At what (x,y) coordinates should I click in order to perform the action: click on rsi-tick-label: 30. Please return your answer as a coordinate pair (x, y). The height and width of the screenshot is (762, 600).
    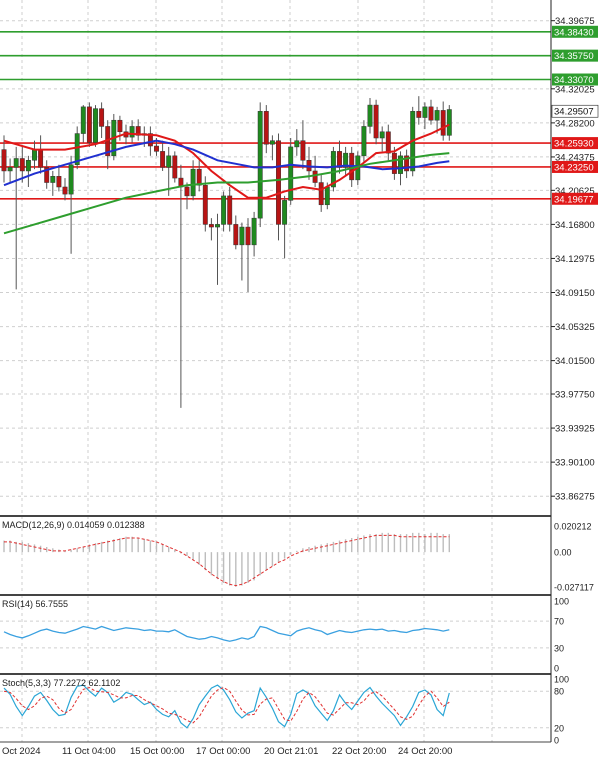
    Looking at the image, I should click on (559, 648).